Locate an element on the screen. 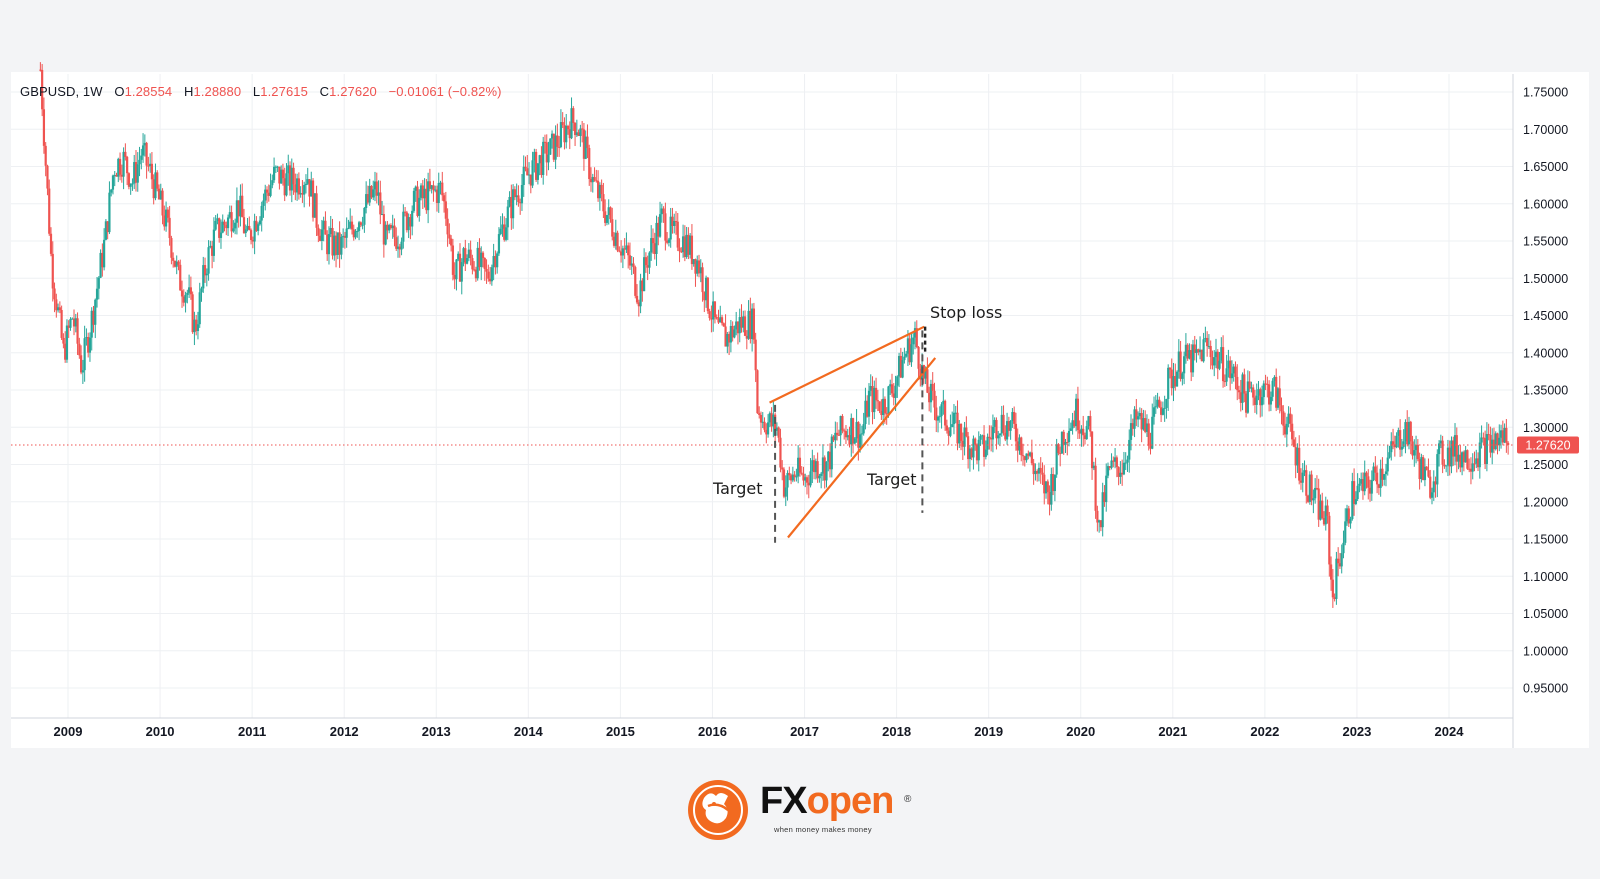 The image size is (1600, 879). year-tick-label: 2016 is located at coordinates (712, 731).